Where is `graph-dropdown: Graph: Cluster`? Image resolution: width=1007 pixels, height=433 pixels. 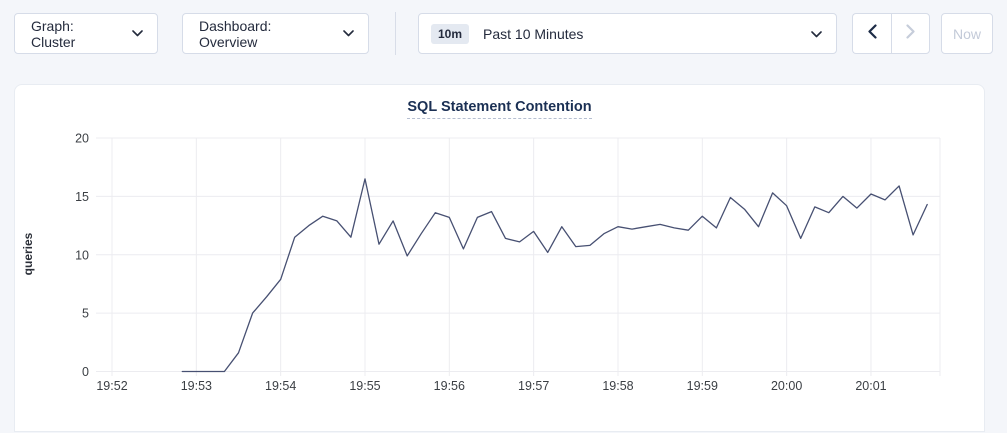
graph-dropdown: Graph: Cluster is located at coordinates (86, 33).